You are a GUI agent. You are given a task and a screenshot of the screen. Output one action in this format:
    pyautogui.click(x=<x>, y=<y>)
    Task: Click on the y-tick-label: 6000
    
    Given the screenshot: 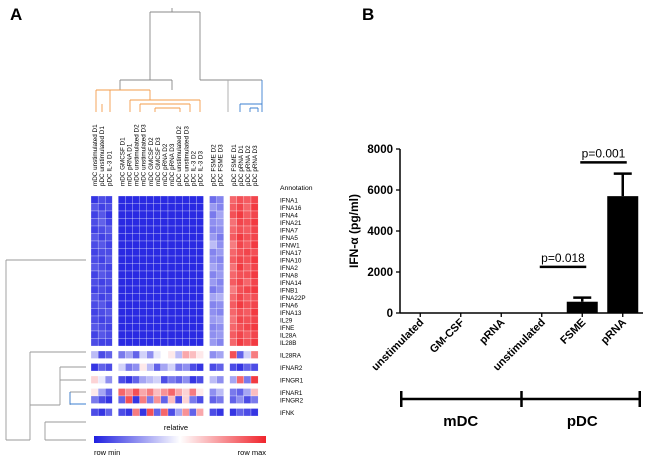 What is the action you would take?
    pyautogui.click(x=380, y=191)
    